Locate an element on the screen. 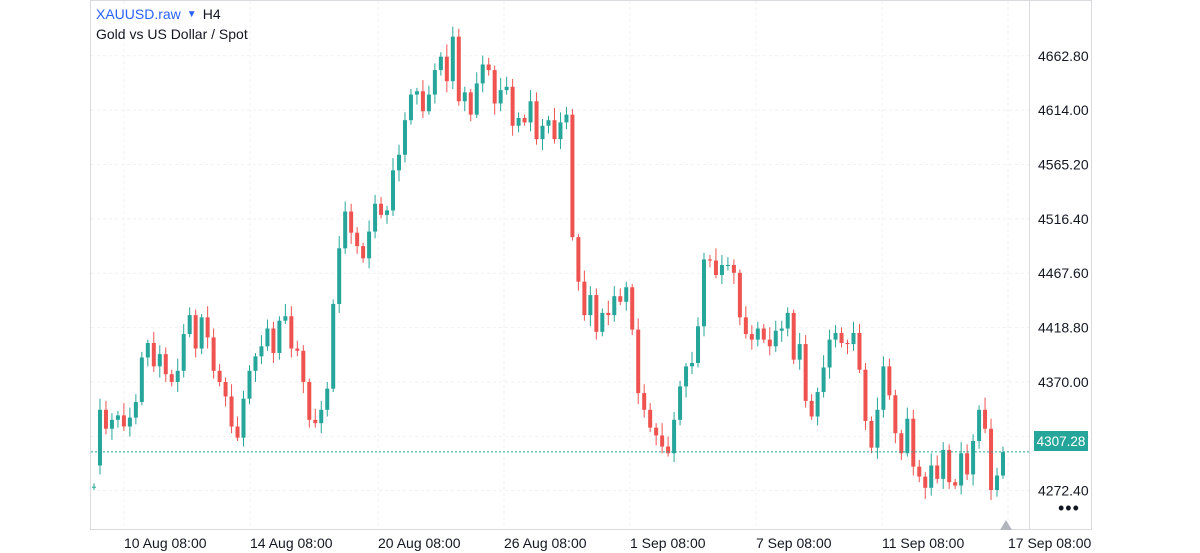 This screenshot has height=553, width=1200. y-tick-label: 4565.20 is located at coordinates (1063, 165).